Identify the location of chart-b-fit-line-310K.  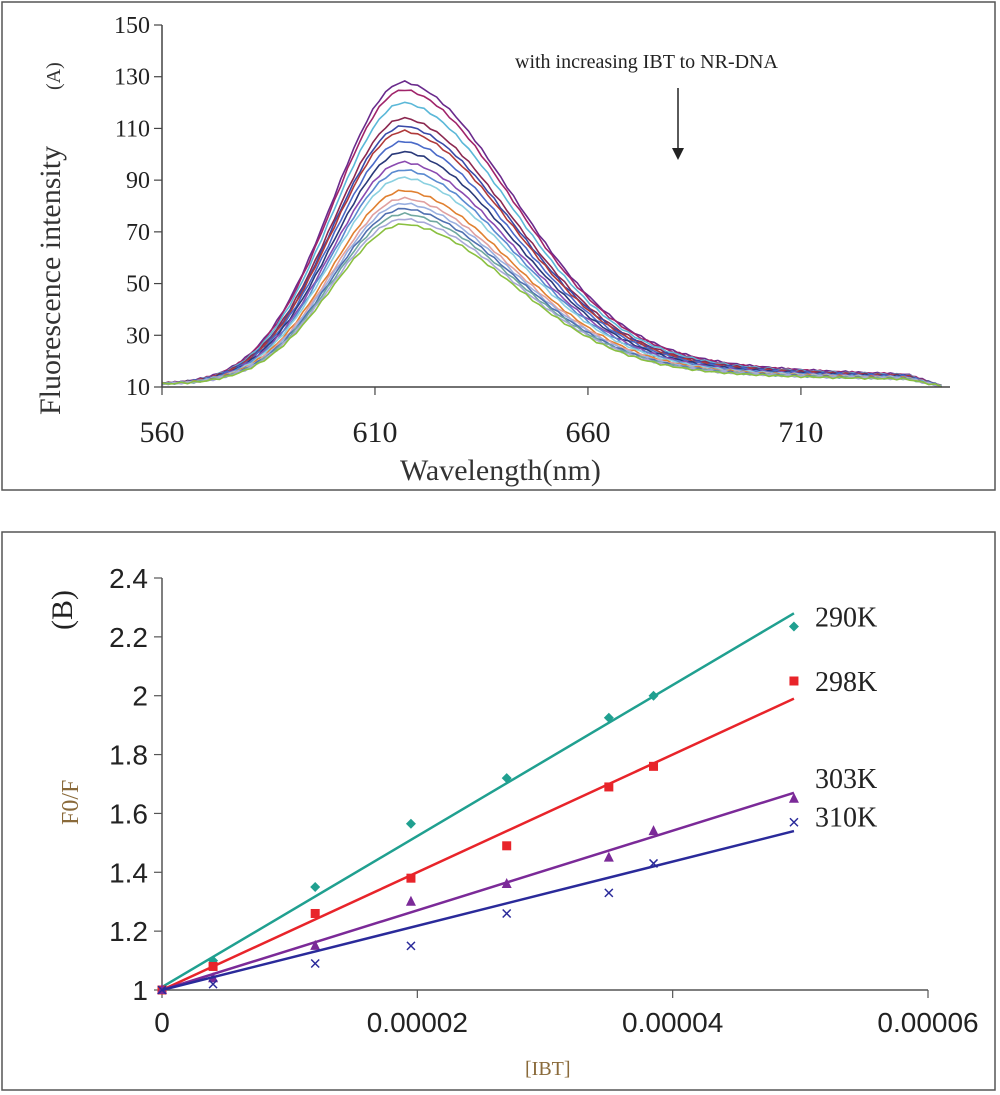
(478, 910).